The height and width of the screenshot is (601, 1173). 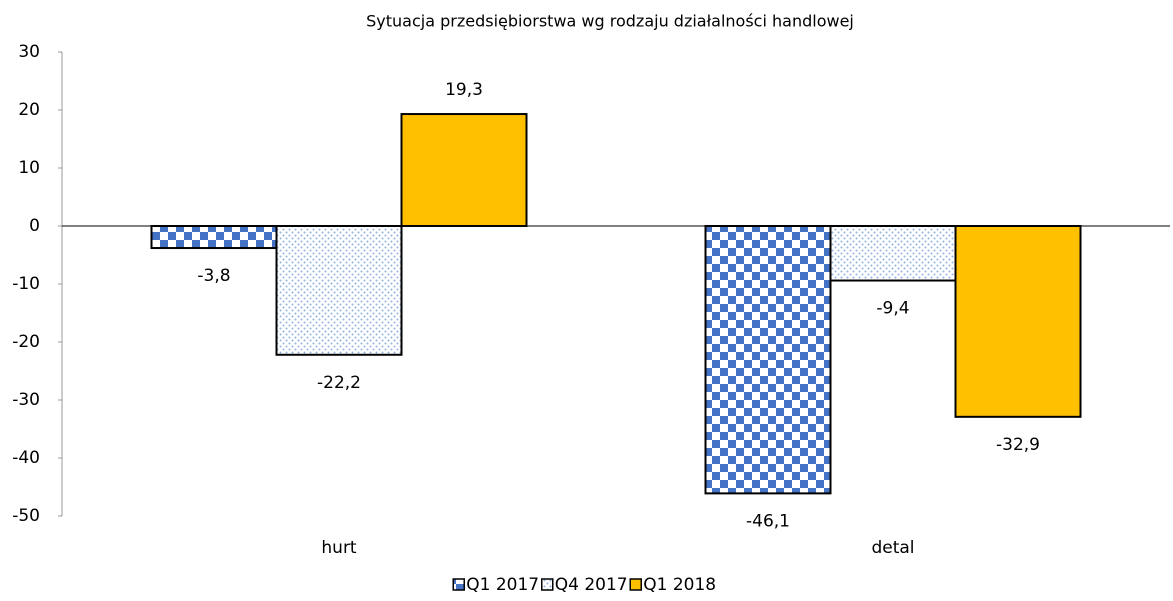 What do you see at coordinates (502, 585) in the screenshot?
I see `legend-label: Q1 2017` at bounding box center [502, 585].